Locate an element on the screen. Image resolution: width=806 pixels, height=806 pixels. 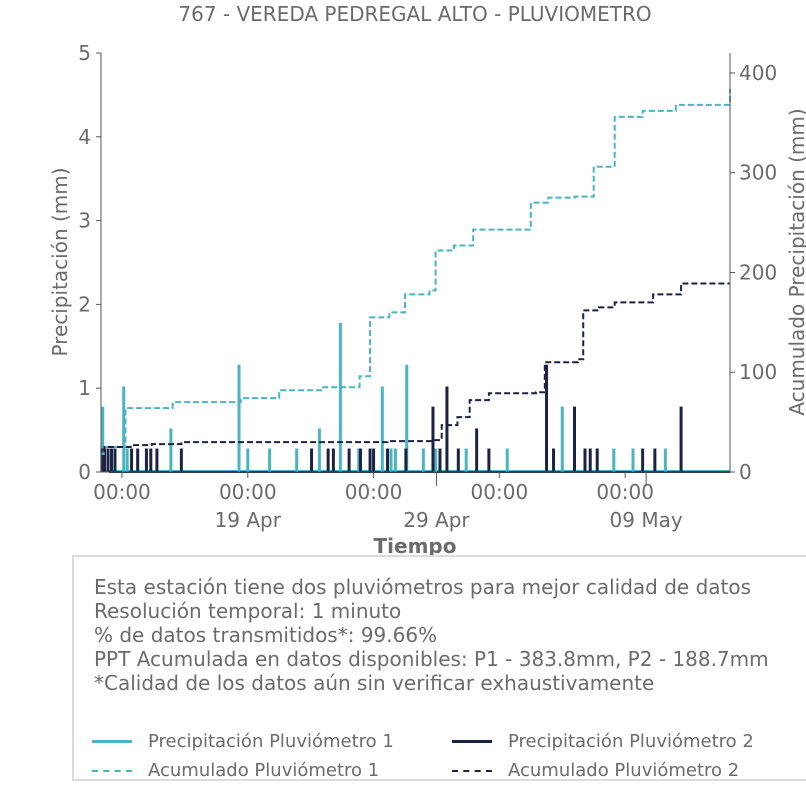
y-axis-right-label: Acumulado Precipitación (mm) is located at coordinates (795, 261).